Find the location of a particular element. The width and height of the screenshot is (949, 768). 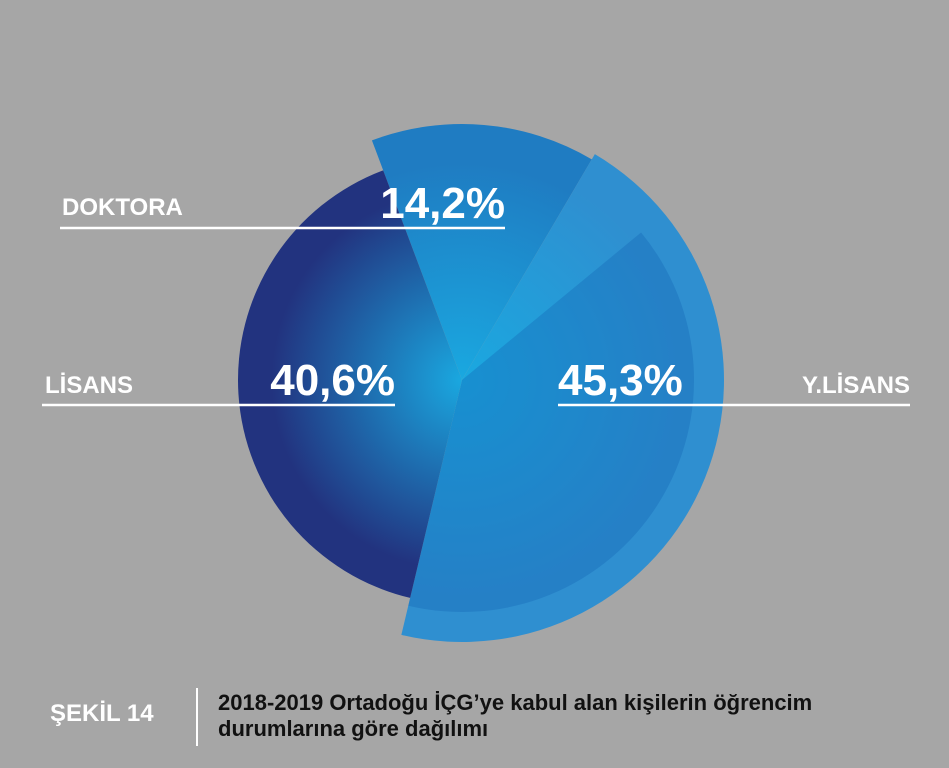

figure-label: ŞEKİL 14 is located at coordinates (102, 713).